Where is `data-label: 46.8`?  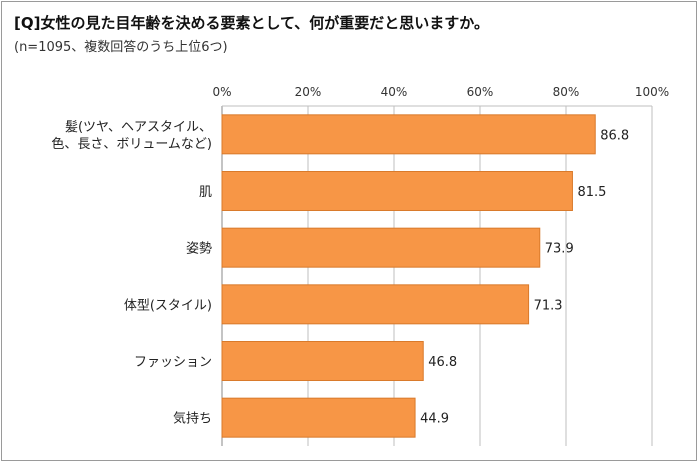
data-label: 46.8 is located at coordinates (442, 362).